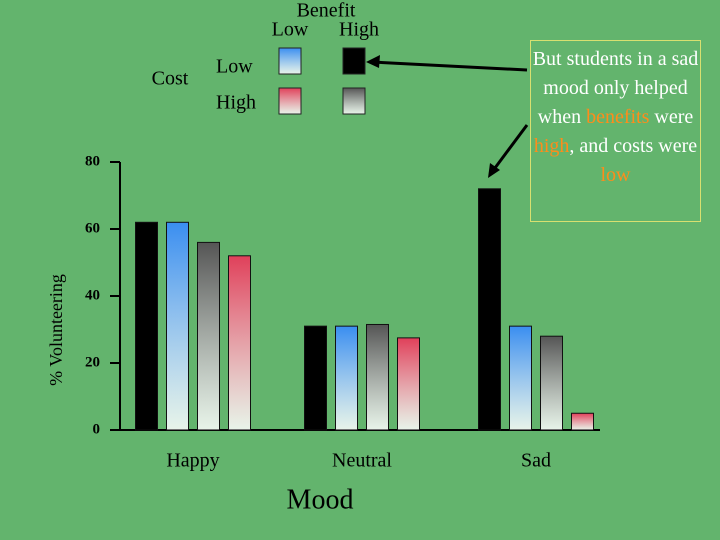 Image resolution: width=720 pixels, height=540 pixels. What do you see at coordinates (633, 146) in the screenshot?
I see `annotation-text: , and costs were` at bounding box center [633, 146].